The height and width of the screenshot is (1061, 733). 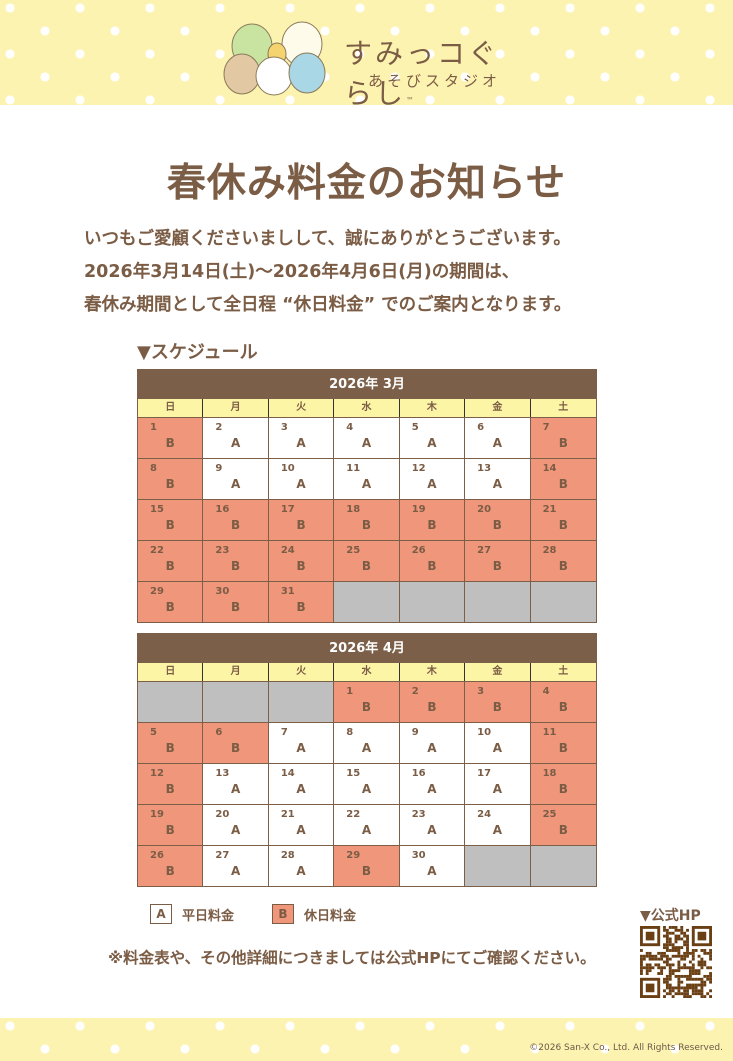 I want to click on day-cell: 21 B, so click(x=563, y=519).